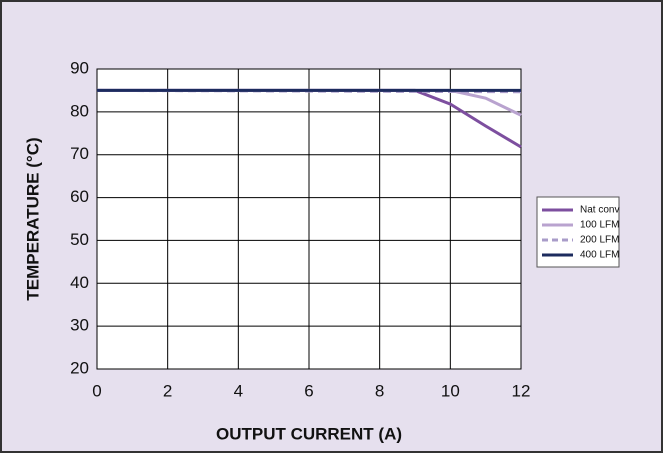 Image resolution: width=663 pixels, height=453 pixels. Describe the element at coordinates (379, 390) in the screenshot. I see `x-tick-label: 8` at that location.